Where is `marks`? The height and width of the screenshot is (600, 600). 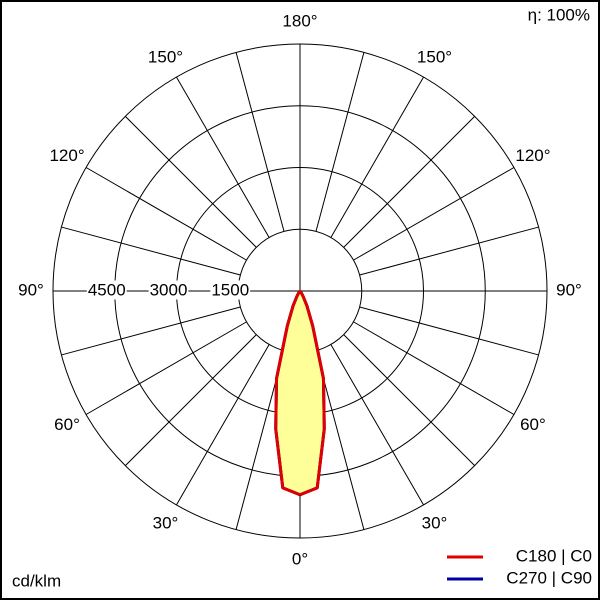 marks is located at coordinates (300, 393).